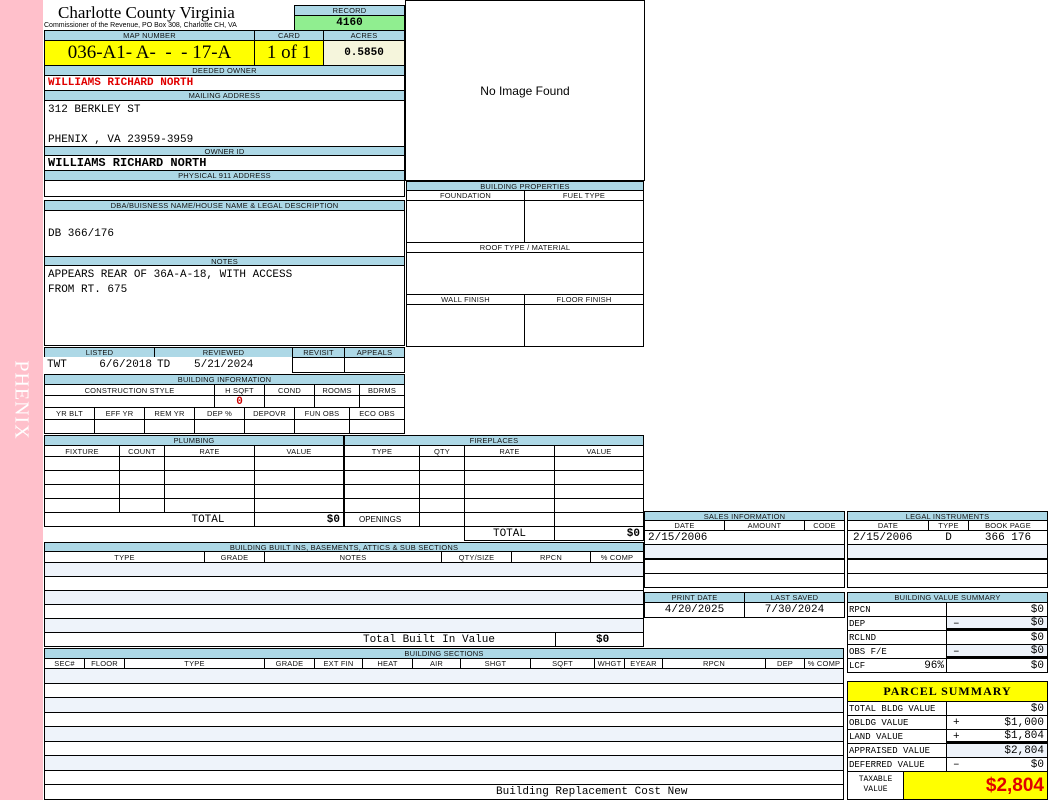  Describe the element at coordinates (224, 188) in the screenshot. I see `physical-address-value` at that location.